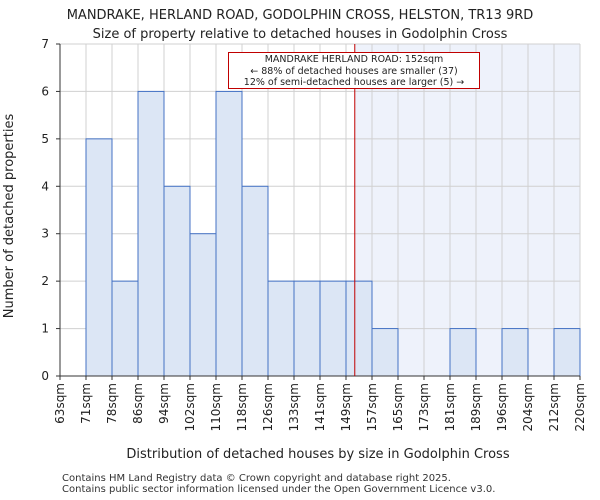 The width and height of the screenshot is (600, 500). What do you see at coordinates (580, 407) in the screenshot?
I see `x-tick-label: 220sqm` at bounding box center [580, 407].